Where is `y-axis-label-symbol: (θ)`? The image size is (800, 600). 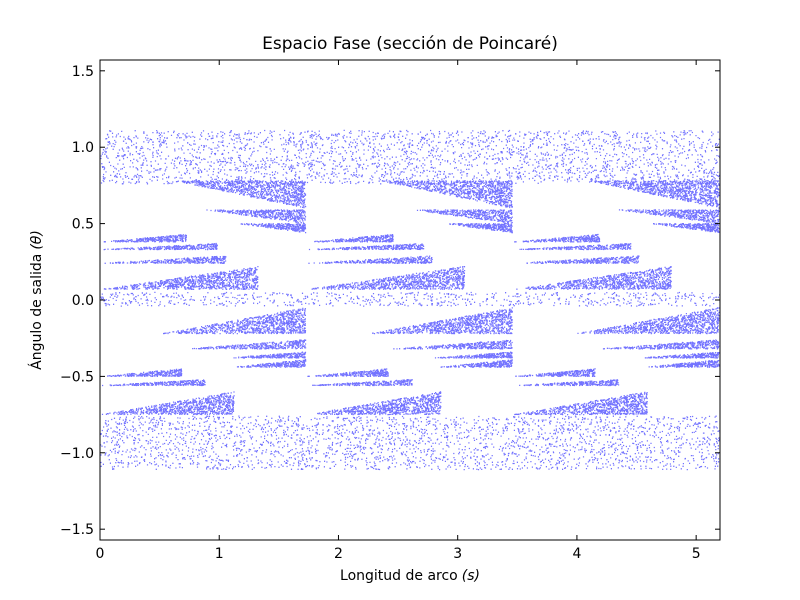
y-axis-label-symbol: (θ) is located at coordinates (37, 240).